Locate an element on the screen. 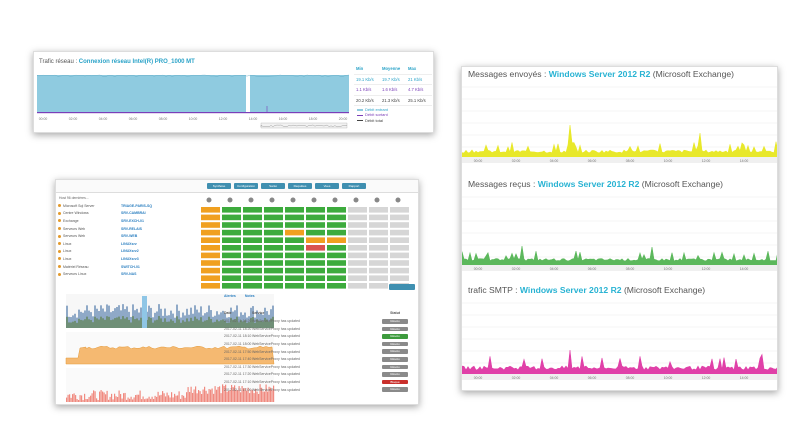 Image resolution: width=800 pixels, height=448 pixels. host-link: SRV-CAMBRAI is located at coordinates (133, 213).